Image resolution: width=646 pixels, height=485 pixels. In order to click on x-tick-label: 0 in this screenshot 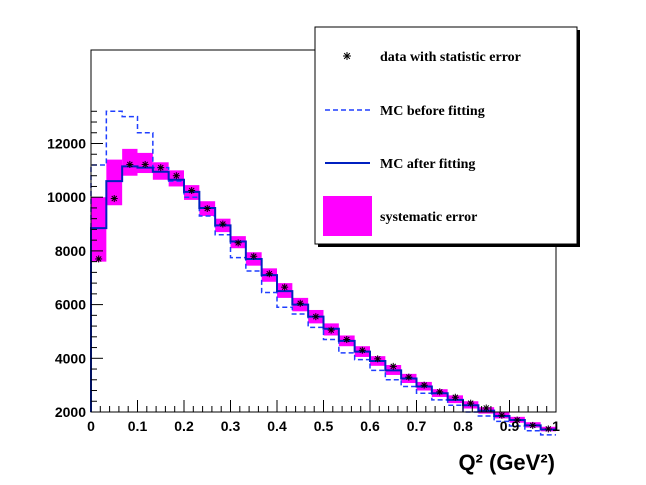, I will do `click(91, 426)`.